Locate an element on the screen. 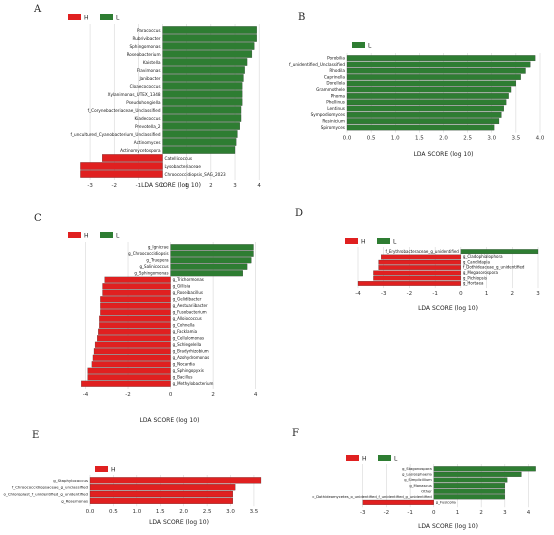 The width and height of the screenshot is (554, 535). category-label: f_unidentified_Unclassified is located at coordinates (317, 64).